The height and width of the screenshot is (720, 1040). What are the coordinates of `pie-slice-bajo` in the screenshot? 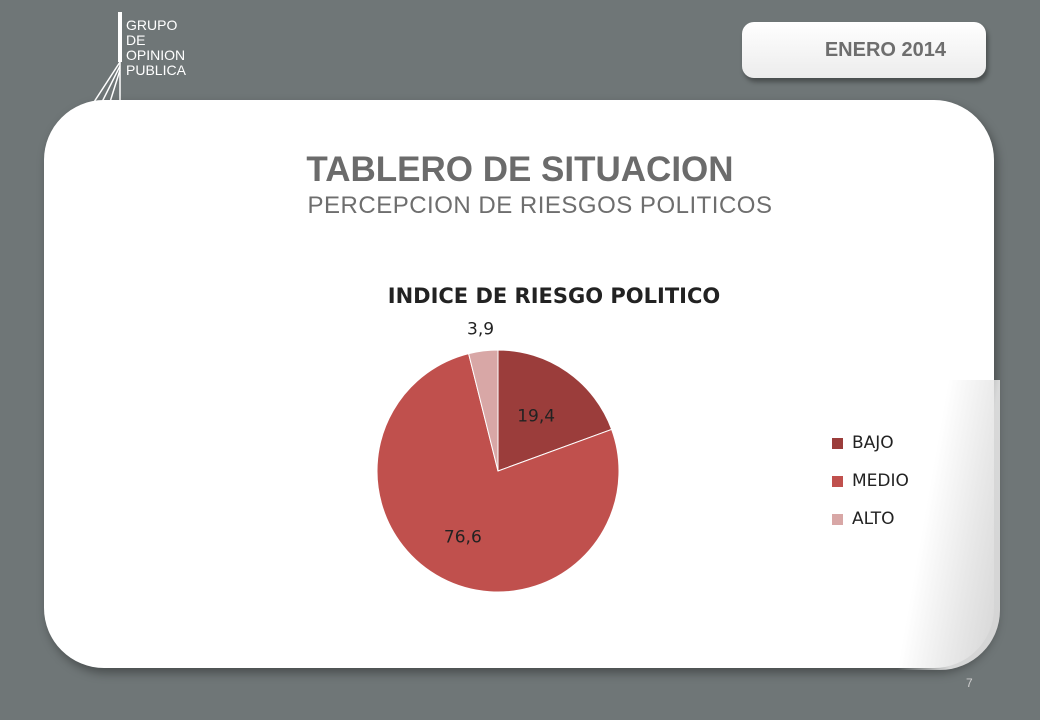 It's located at (555, 410).